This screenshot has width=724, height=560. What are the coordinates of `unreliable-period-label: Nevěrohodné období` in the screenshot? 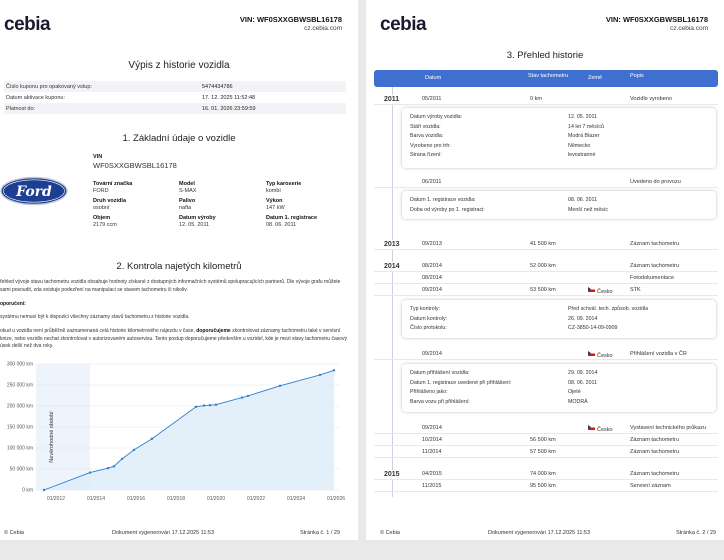 It's located at (52, 437).